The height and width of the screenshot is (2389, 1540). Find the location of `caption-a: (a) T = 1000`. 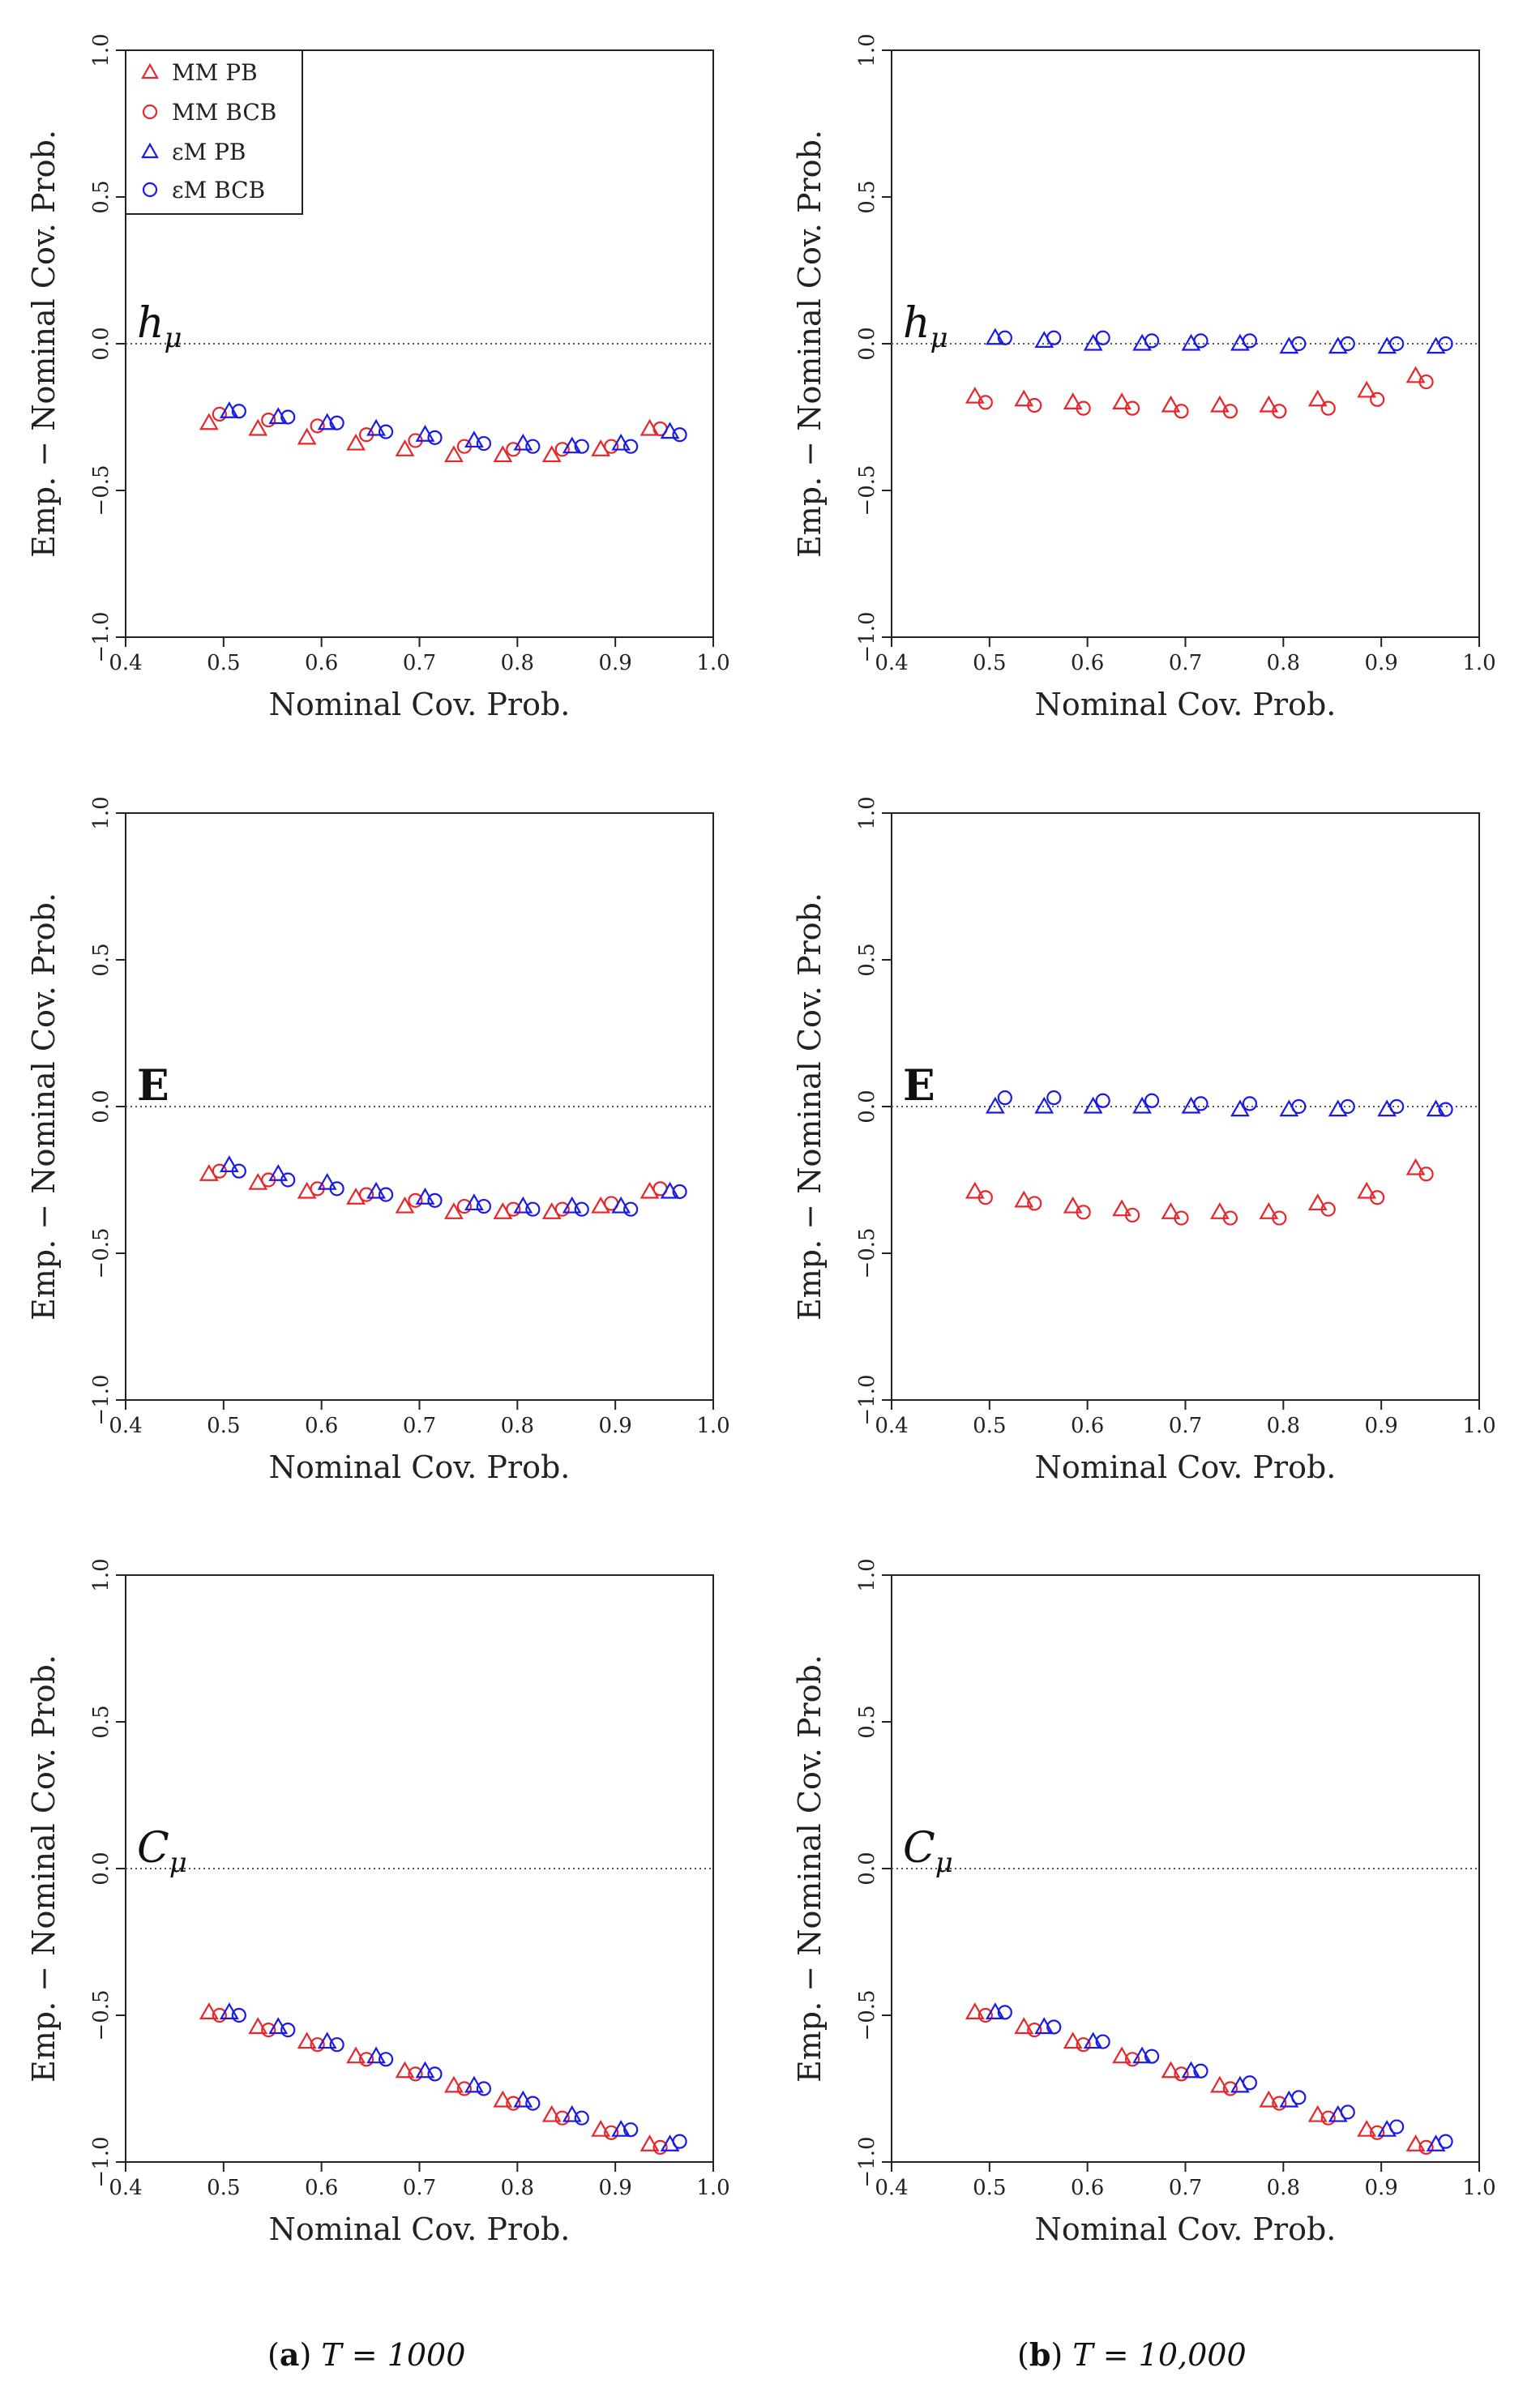

caption-a: (a) T = 1000 is located at coordinates (366, 2354).